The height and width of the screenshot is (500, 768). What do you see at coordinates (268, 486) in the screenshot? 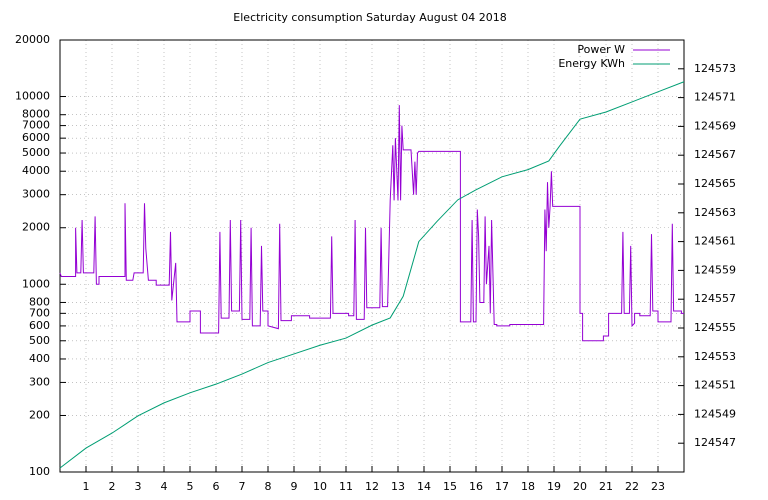
I see `x-tick-label: 8` at bounding box center [268, 486].